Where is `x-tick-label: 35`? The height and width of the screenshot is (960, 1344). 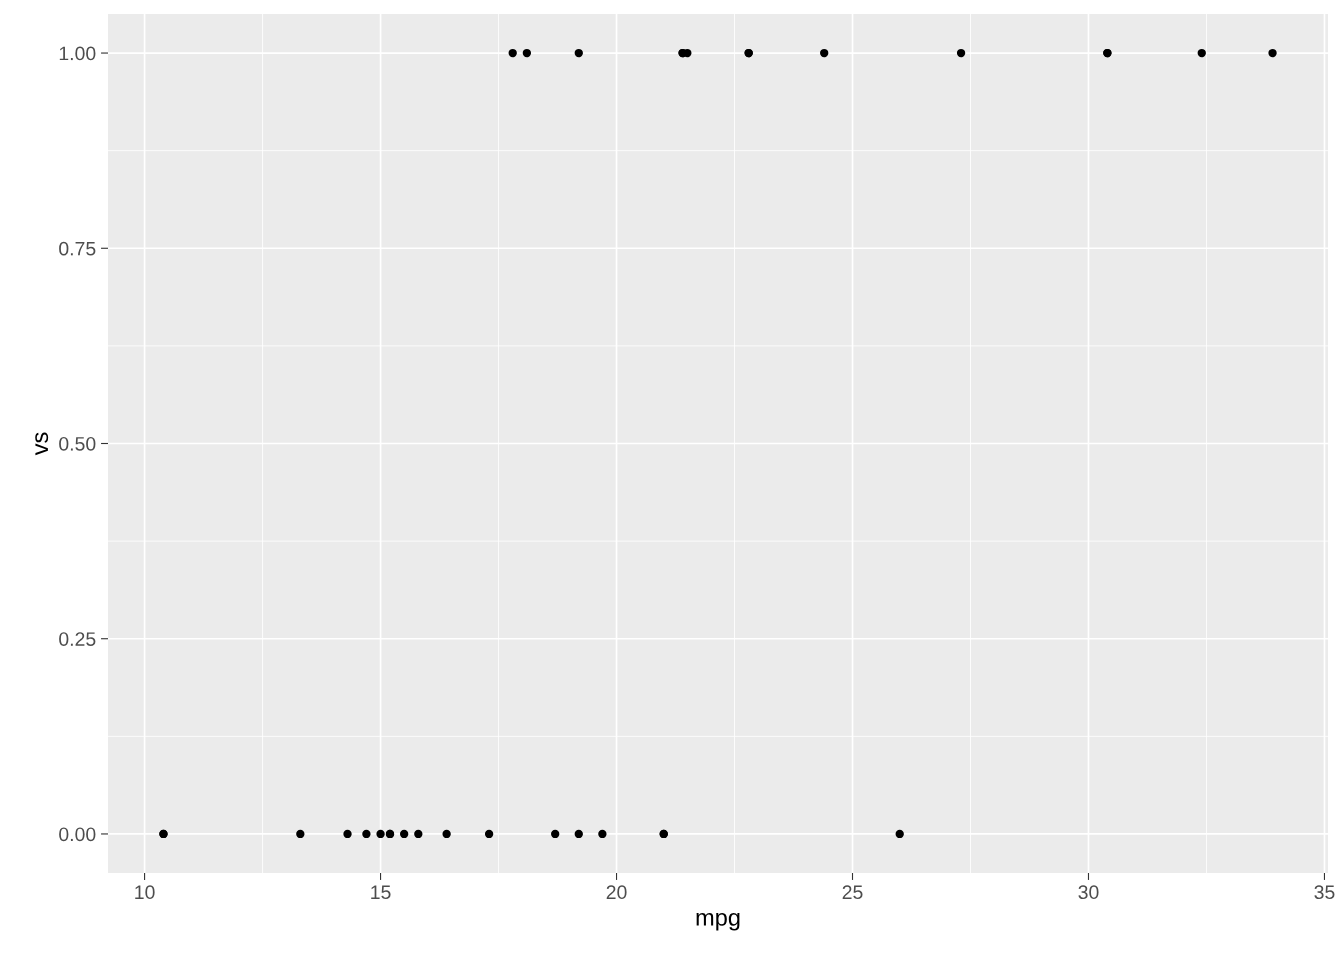 x-tick-label: 35 is located at coordinates (1324, 892).